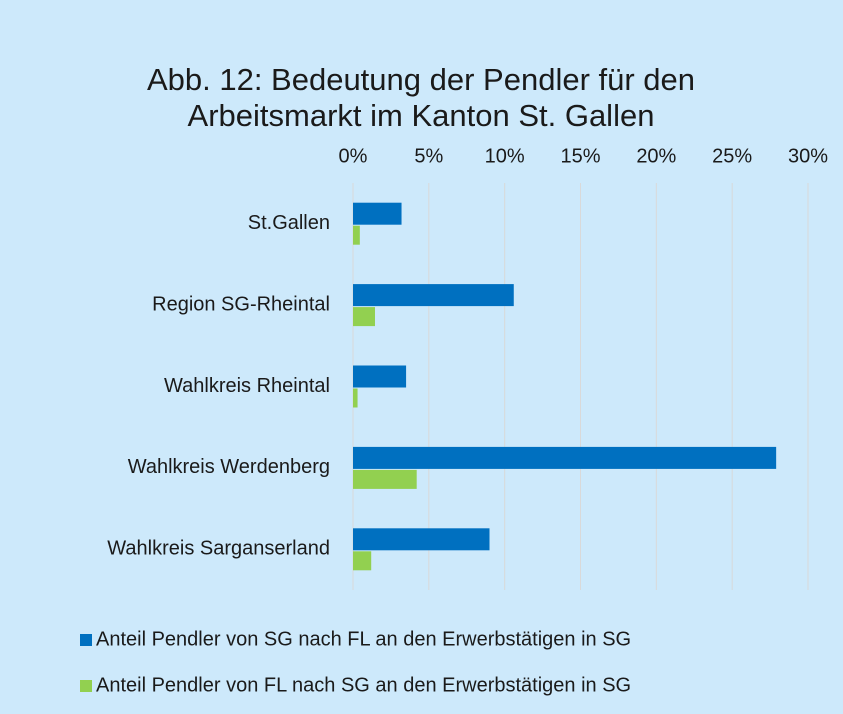  Describe the element at coordinates (289, 223) in the screenshot. I see `y-tick-label: St.Gallen` at that location.